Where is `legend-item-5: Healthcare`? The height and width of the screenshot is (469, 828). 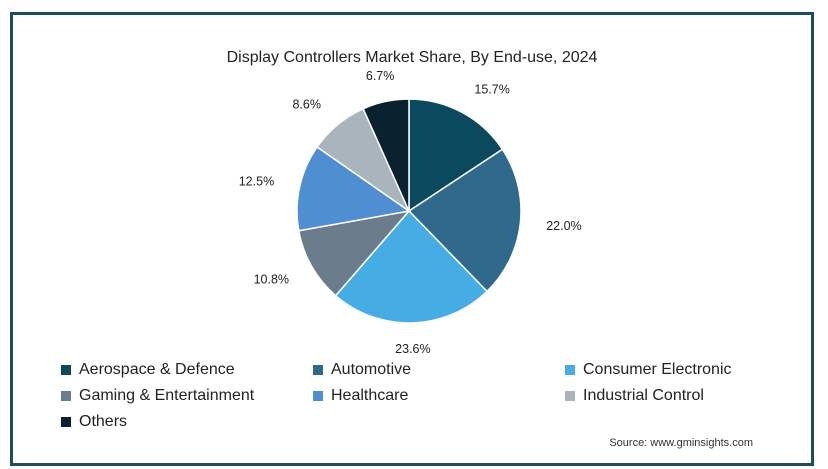
legend-item-5: Healthcare is located at coordinates (439, 396).